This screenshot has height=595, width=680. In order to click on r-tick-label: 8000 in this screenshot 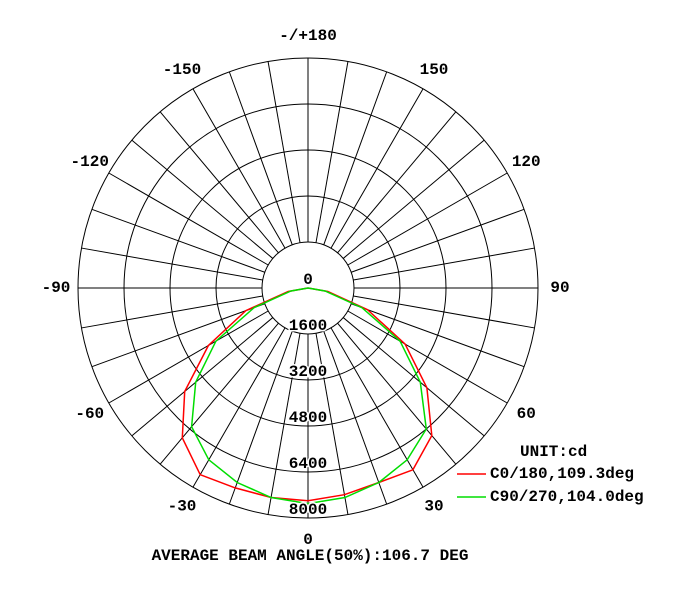, I will do `click(308, 510)`.